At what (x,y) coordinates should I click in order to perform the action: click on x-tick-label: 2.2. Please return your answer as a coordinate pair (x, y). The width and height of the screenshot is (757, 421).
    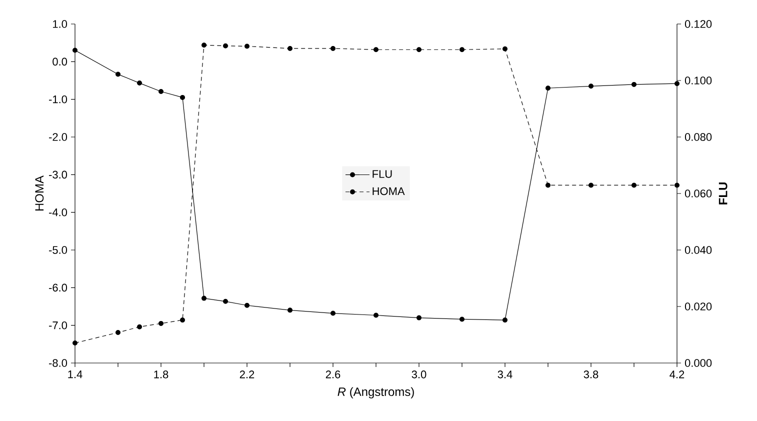
    Looking at the image, I should click on (247, 374).